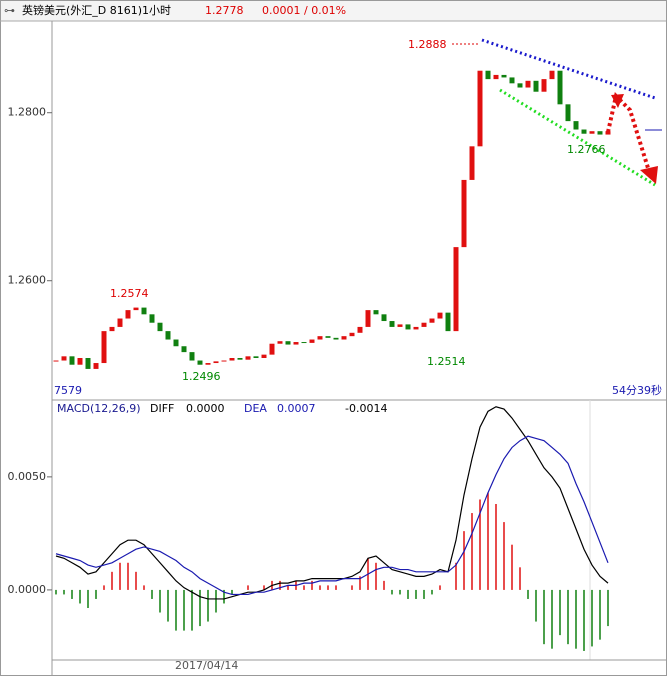  What do you see at coordinates (68, 390) in the screenshot?
I see `annotation: 7579` at bounding box center [68, 390].